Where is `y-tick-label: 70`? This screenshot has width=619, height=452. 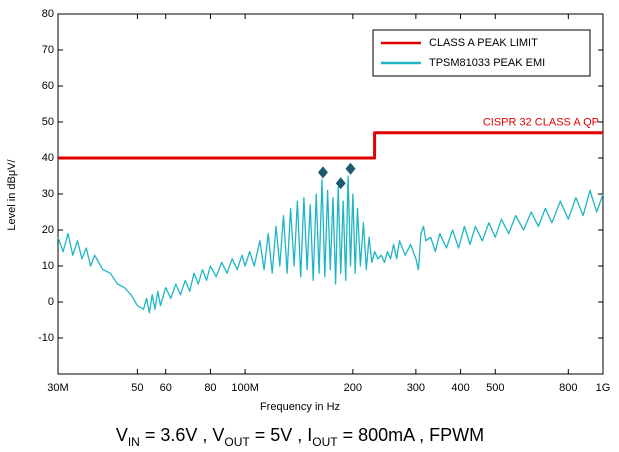
y-tick-label: 70 is located at coordinates (48, 50).